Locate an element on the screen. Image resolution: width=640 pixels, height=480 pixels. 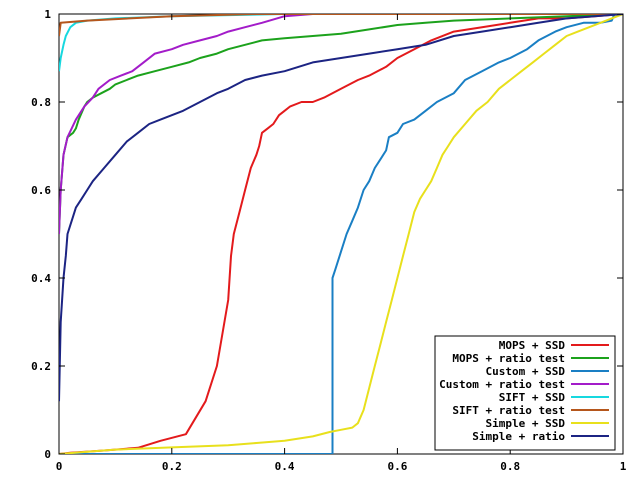
legend-label: MOPS + ratio test is located at coordinates (508, 358).